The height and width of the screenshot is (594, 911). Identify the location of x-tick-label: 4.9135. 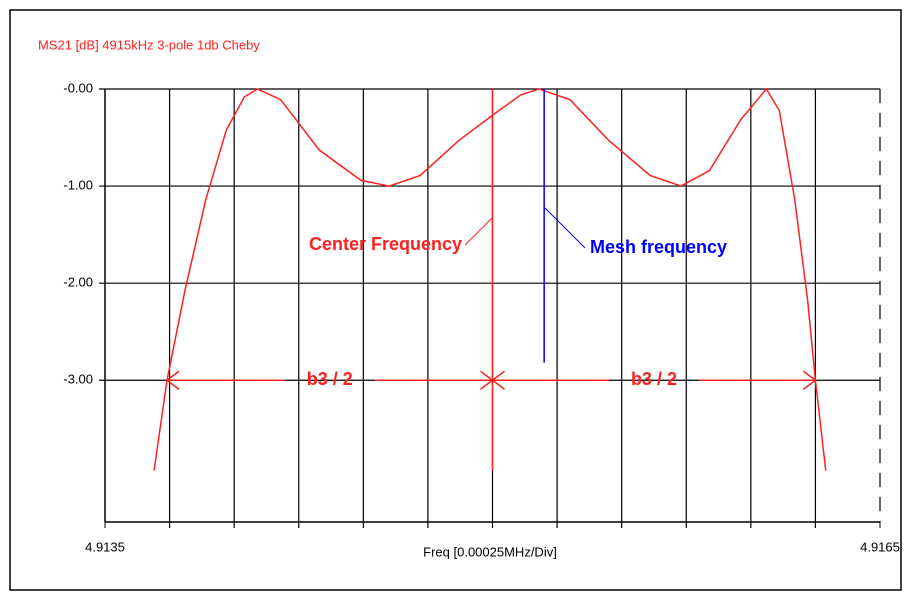
(105, 546).